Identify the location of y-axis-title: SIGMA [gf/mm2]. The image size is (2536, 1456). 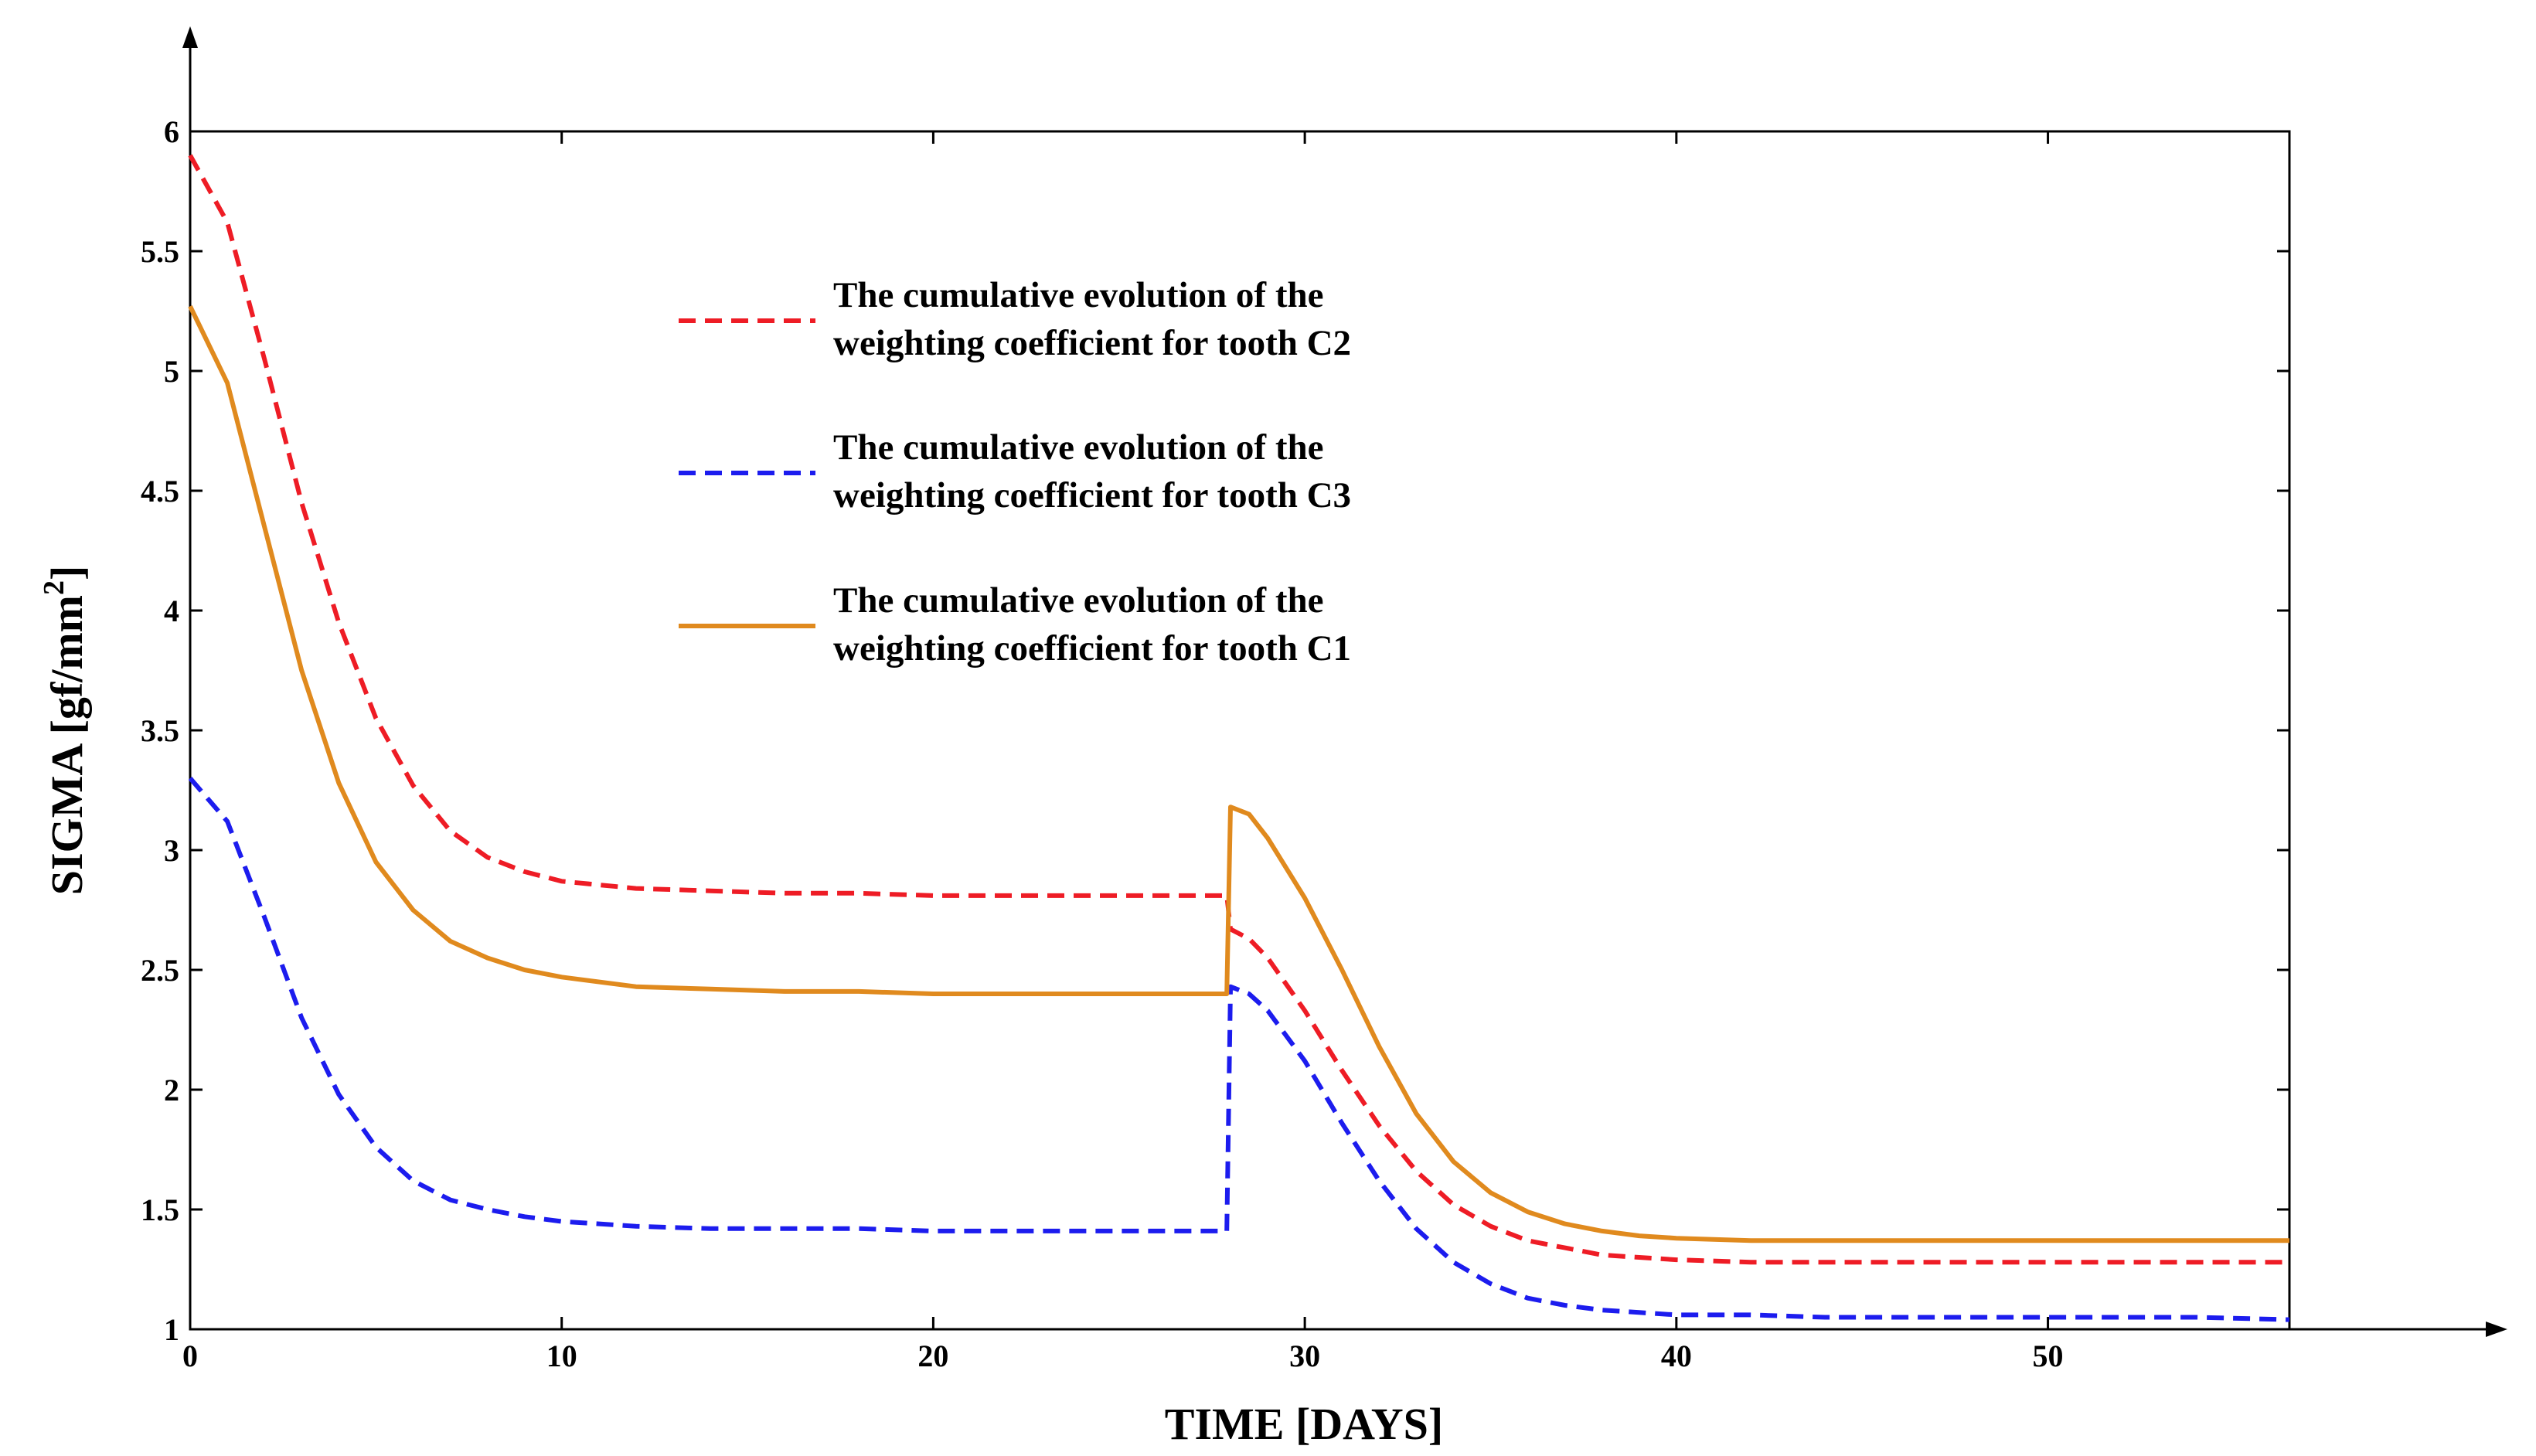
(65, 731).